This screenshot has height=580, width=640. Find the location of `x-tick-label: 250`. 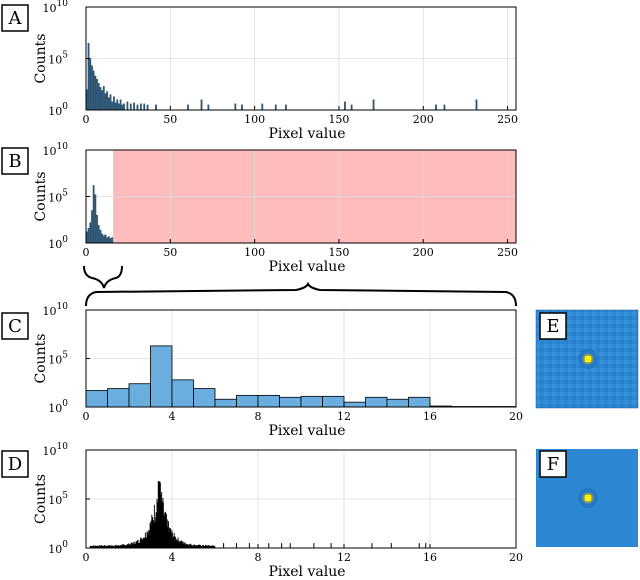

x-tick-label: 250 is located at coordinates (507, 119).